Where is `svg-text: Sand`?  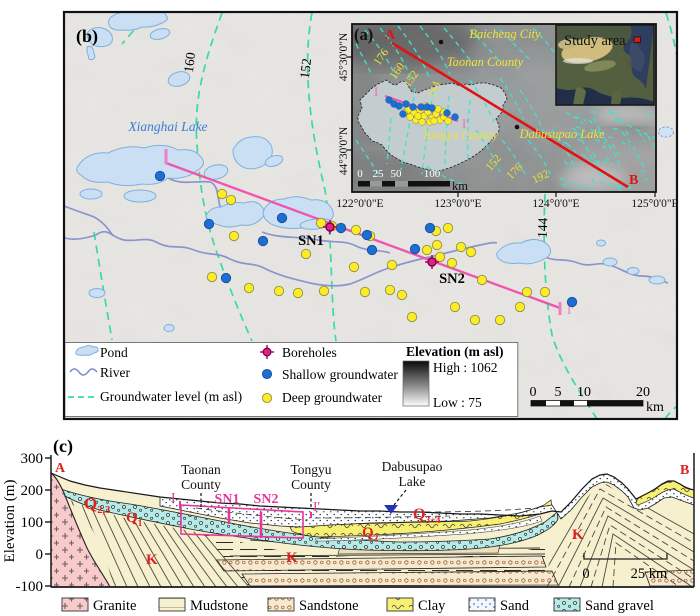 svg-text: Sand is located at coordinates (515, 606).